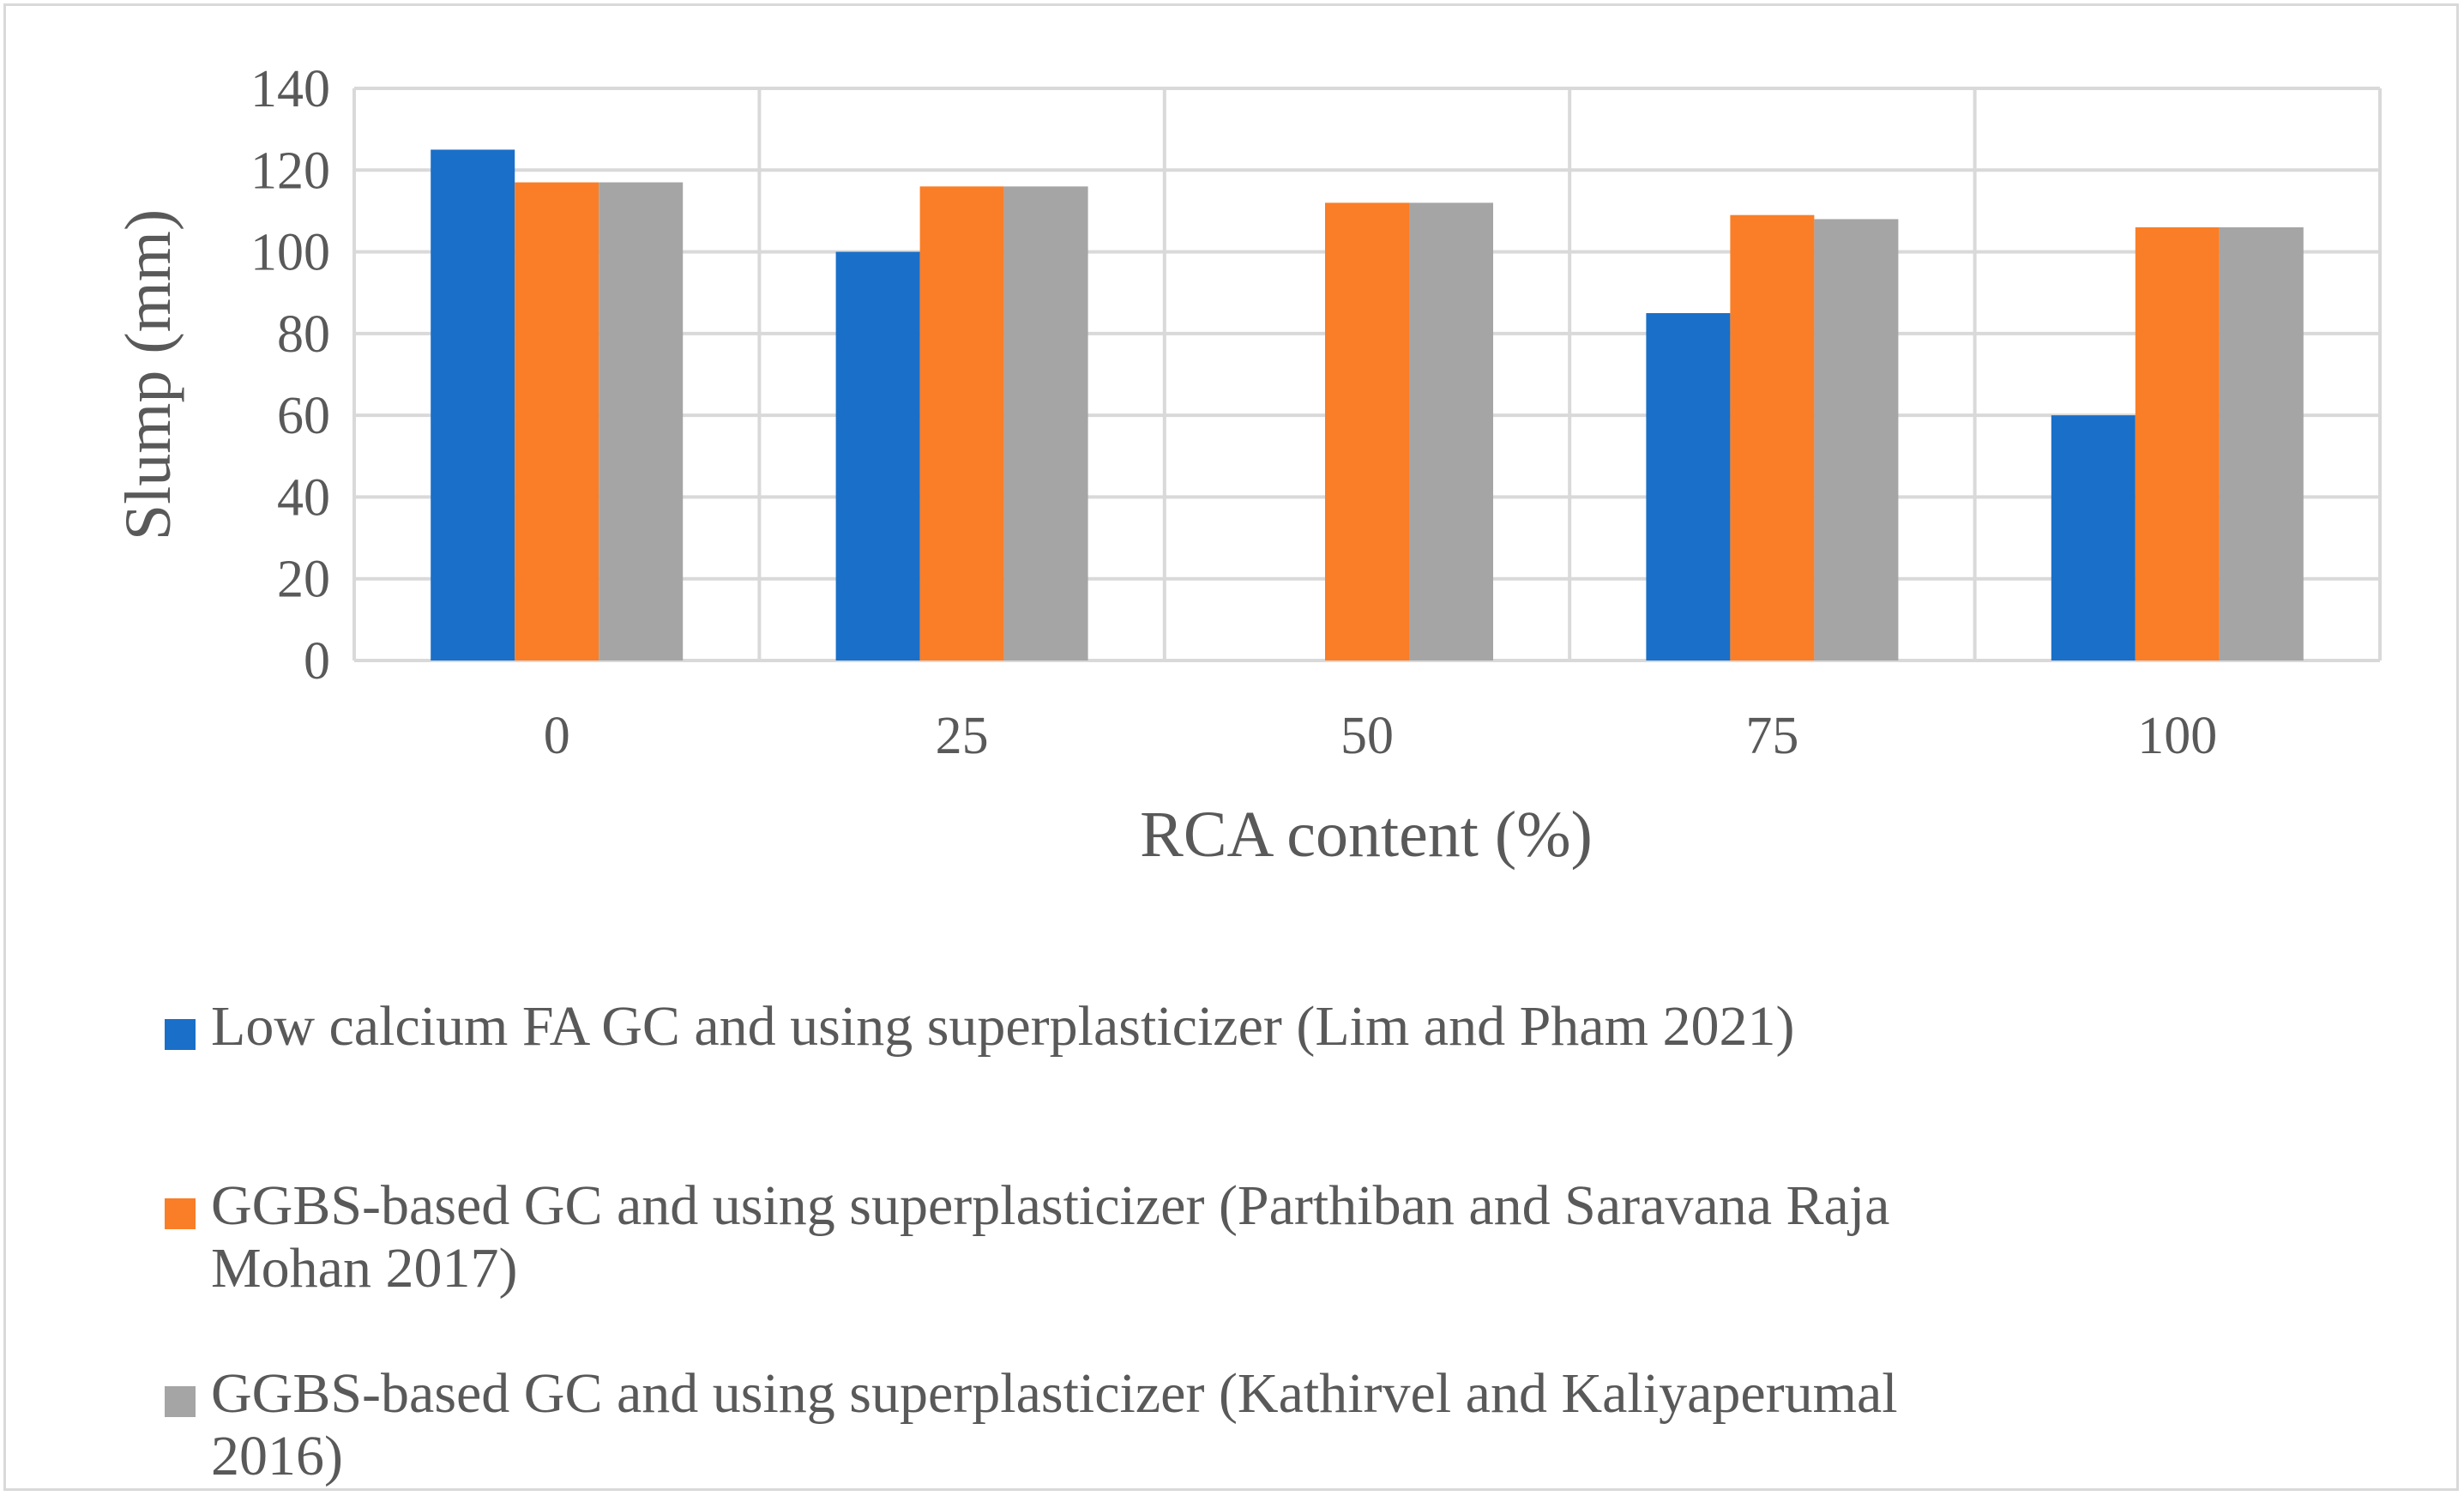 The width and height of the screenshot is (2464, 1496). What do you see at coordinates (303, 580) in the screenshot?
I see `y-tick-label: 20` at bounding box center [303, 580].